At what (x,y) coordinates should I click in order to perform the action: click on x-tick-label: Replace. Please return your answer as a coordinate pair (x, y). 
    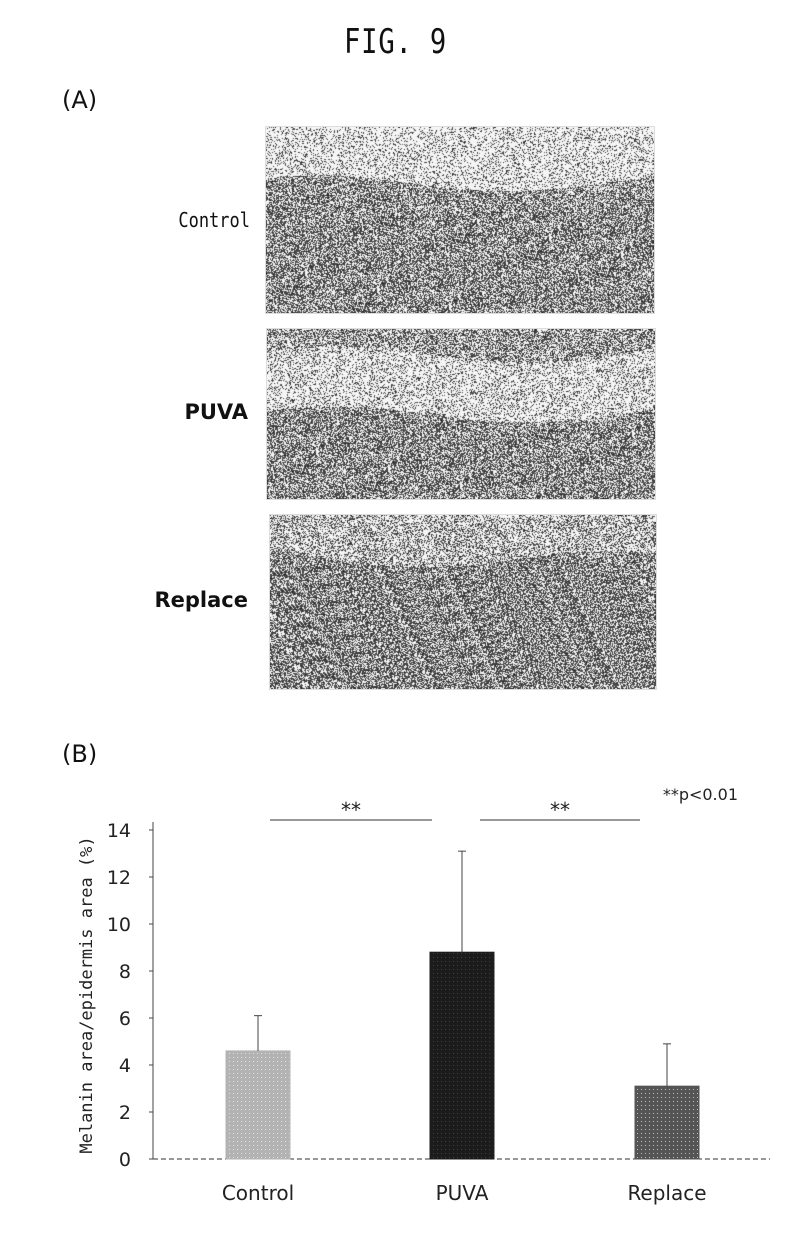
    Looking at the image, I should click on (666, 1193).